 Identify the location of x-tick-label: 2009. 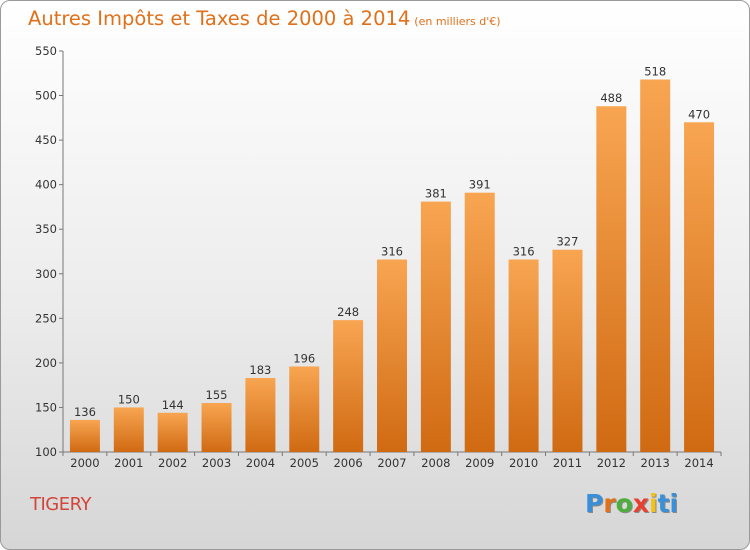
(479, 463).